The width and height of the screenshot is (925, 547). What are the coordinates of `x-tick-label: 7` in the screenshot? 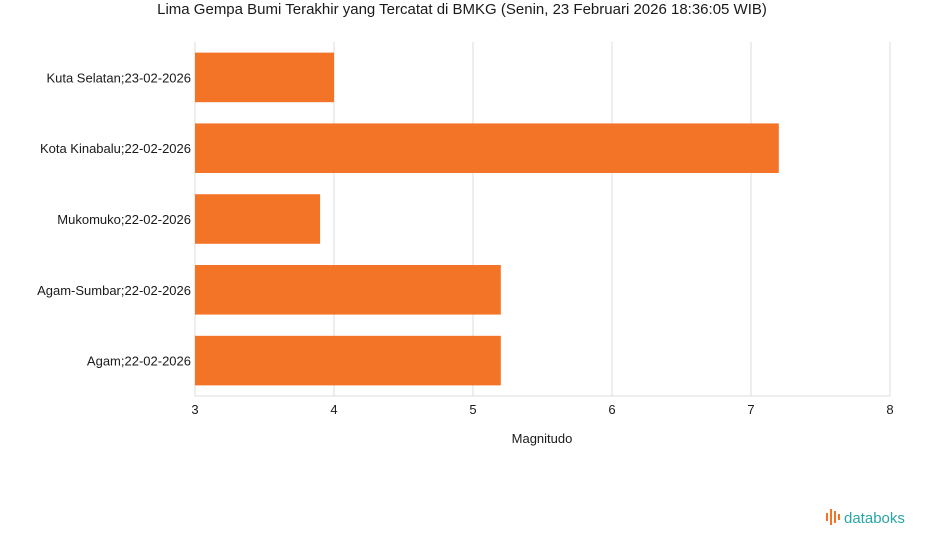 It's located at (750, 409).